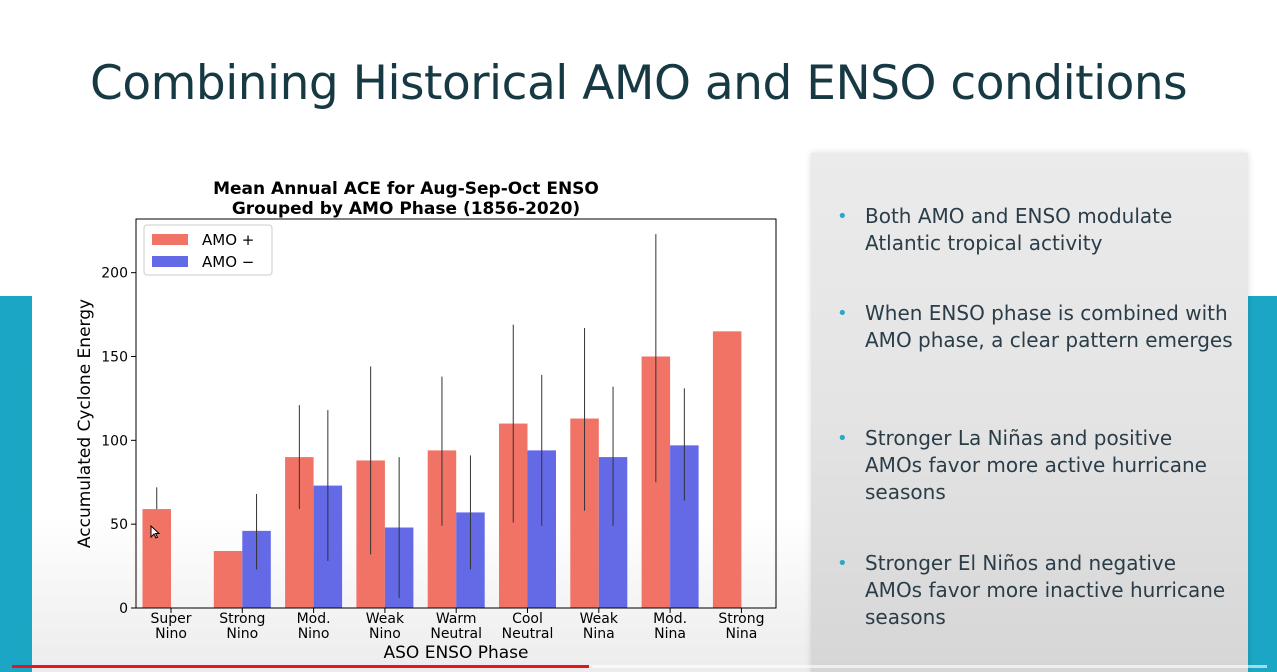  Describe the element at coordinates (639, 666) in the screenshot. I see `video-progress-bar` at that location.